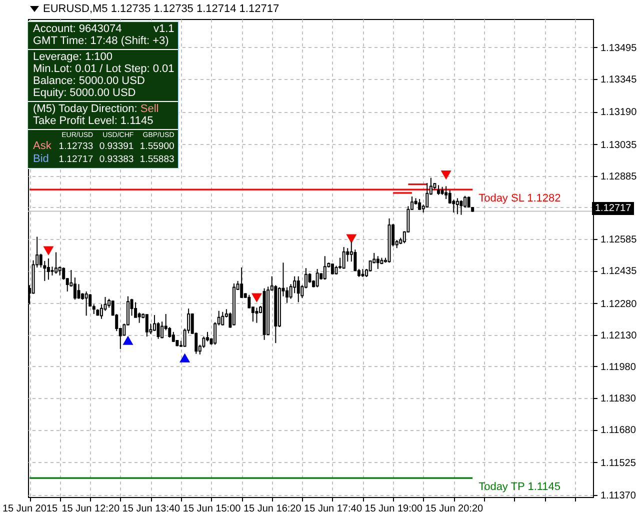 This screenshot has height=516, width=640. What do you see at coordinates (454, 509) in the screenshot?
I see `x-tick-label: 15 Jun 20:20` at bounding box center [454, 509].